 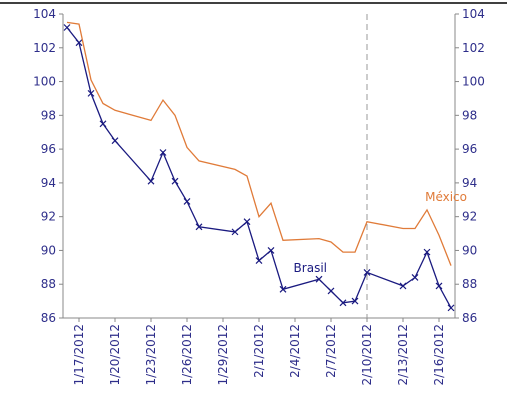 I want to click on y-tick-label: 90, so click(x=48, y=250).